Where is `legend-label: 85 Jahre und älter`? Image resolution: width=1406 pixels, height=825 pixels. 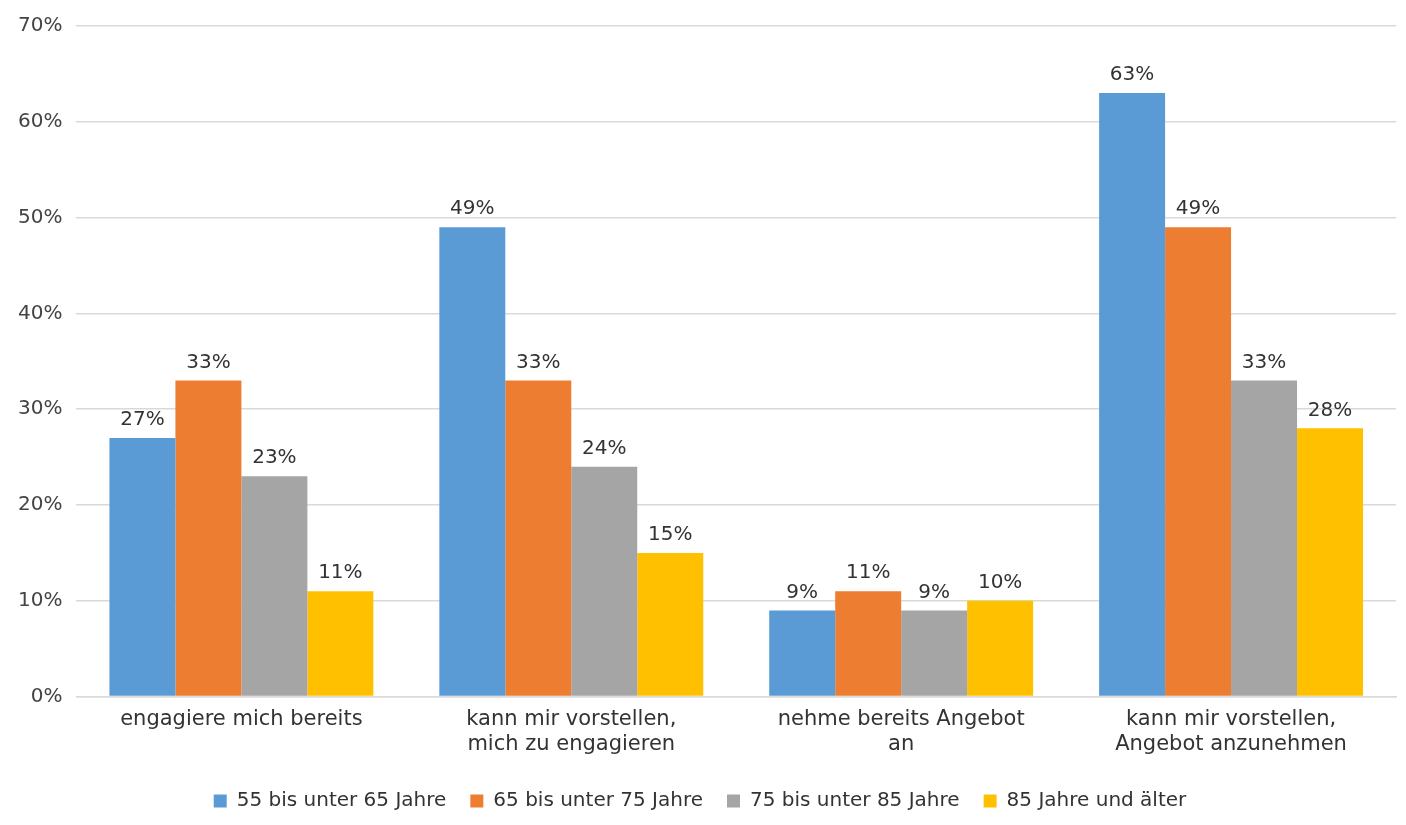 legend-label: 85 Jahre und älter is located at coordinates (1097, 799).